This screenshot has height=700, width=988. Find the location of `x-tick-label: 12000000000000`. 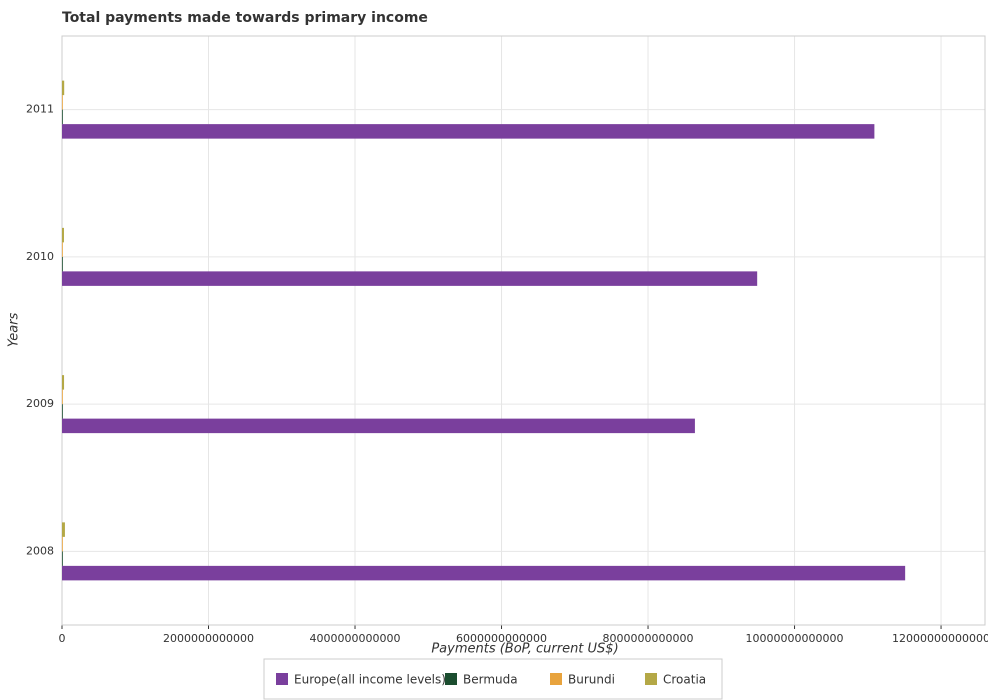

x-tick-label: 12000000000000 is located at coordinates (940, 638).